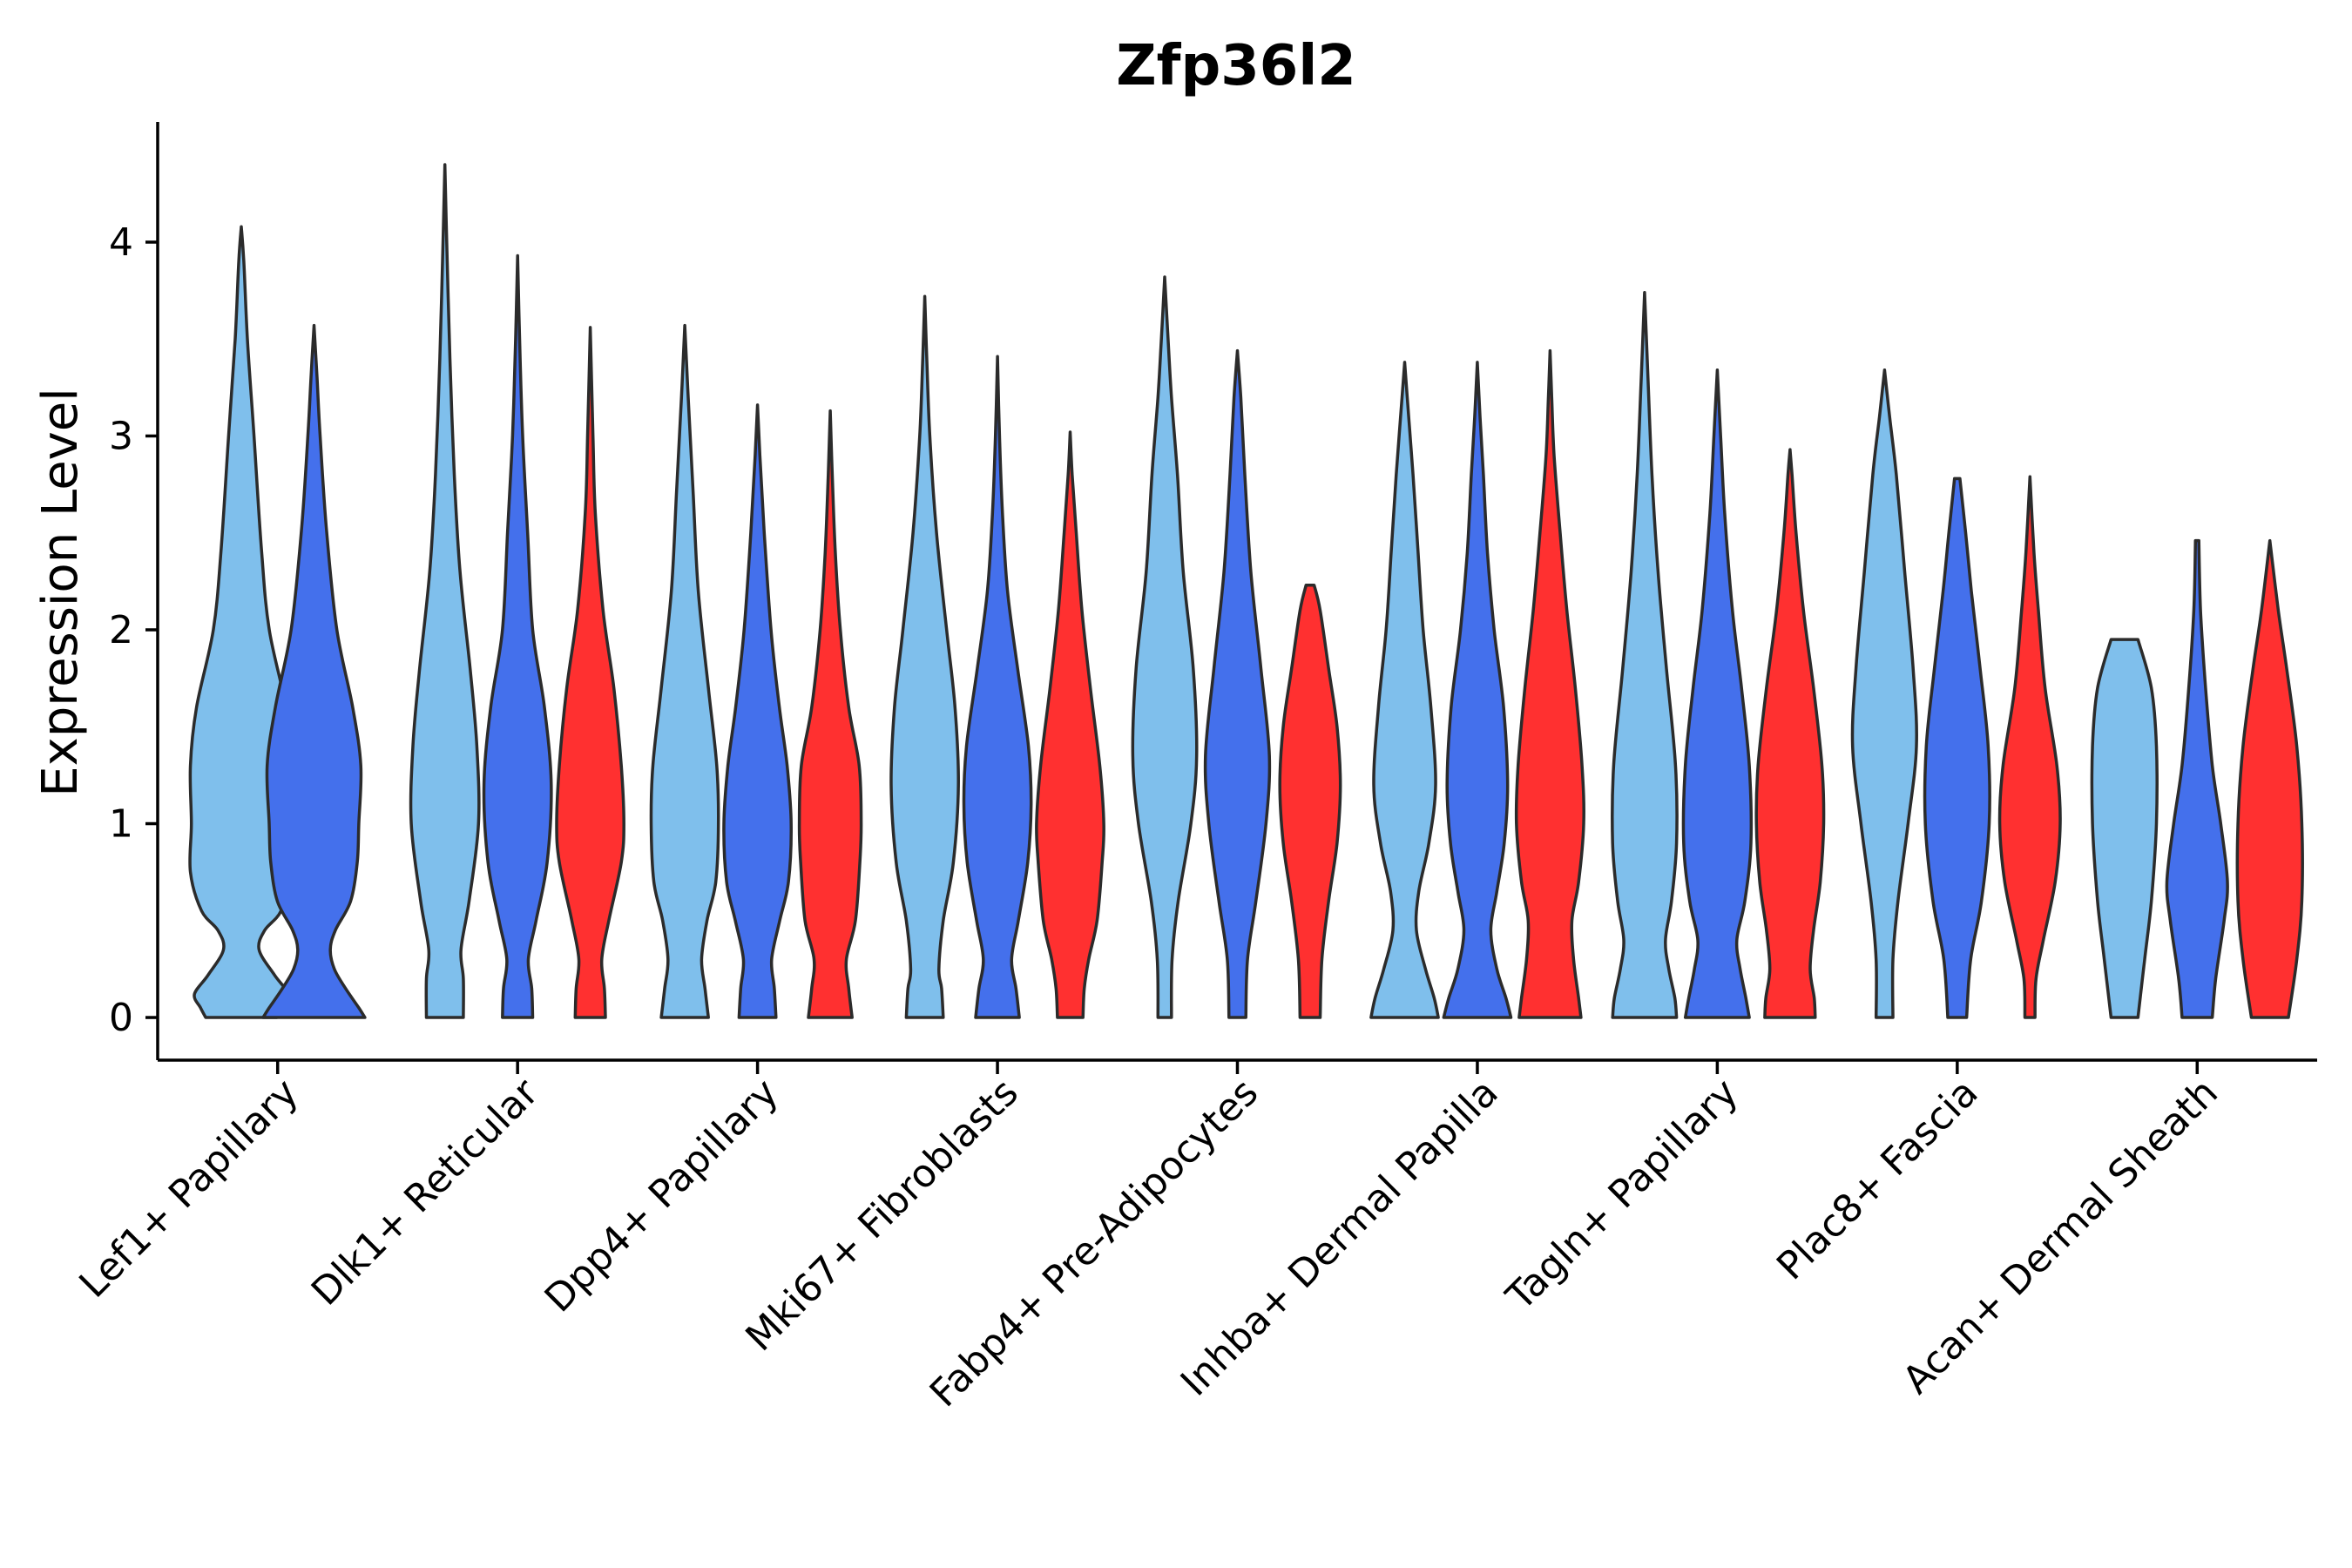 The image size is (2352, 1568). What do you see at coordinates (425, 1192) in the screenshot?
I see `x-tick-label: Dlk1+ Reticular` at bounding box center [425, 1192].